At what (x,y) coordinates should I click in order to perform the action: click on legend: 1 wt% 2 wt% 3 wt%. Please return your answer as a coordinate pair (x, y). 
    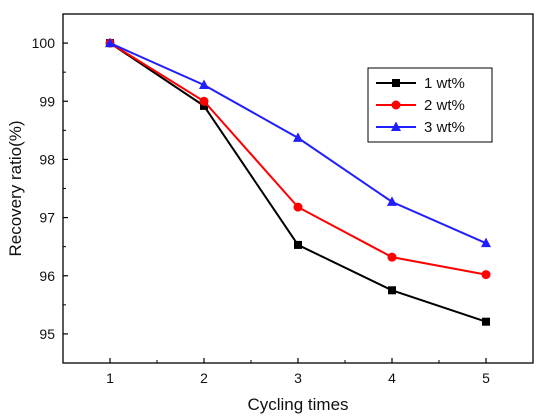
    Looking at the image, I should click on (430, 105).